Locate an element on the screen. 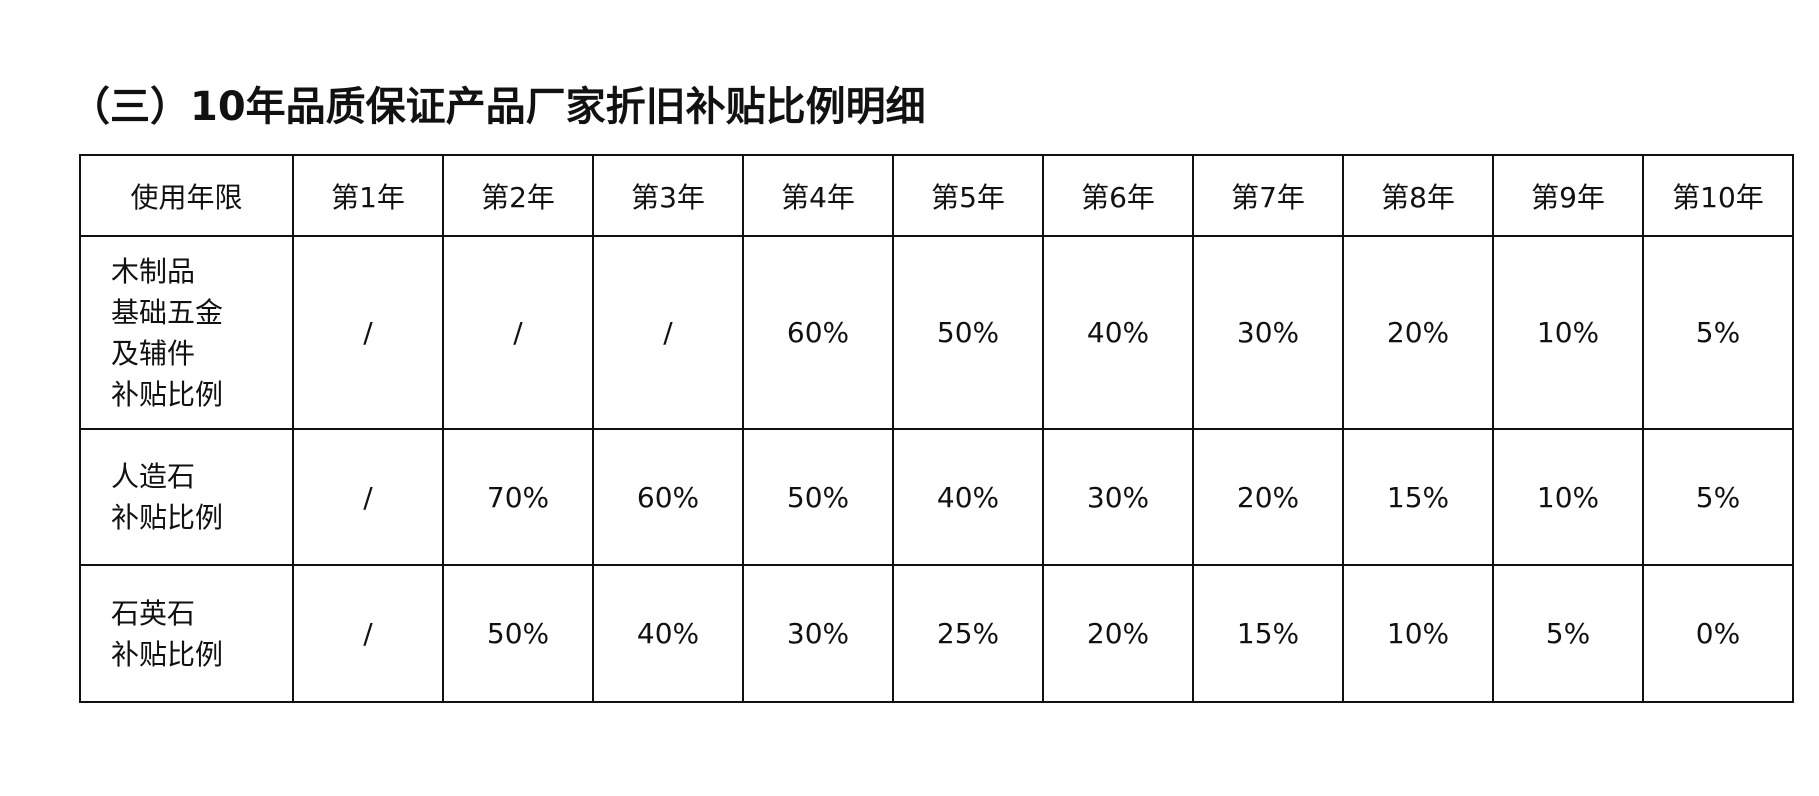 The image size is (1819, 796). header-year-3: 第3年 is located at coordinates (668, 195).